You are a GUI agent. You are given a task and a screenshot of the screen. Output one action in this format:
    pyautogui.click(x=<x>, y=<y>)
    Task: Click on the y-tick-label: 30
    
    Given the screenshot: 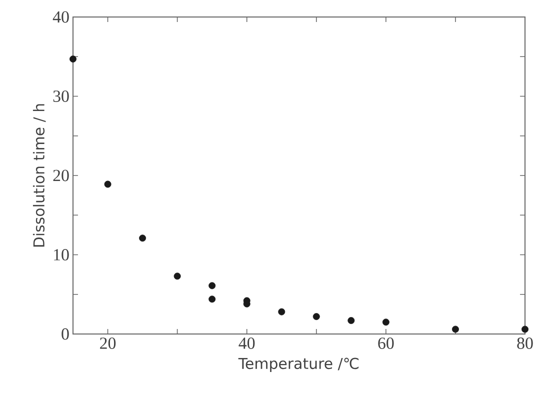 What is the action you would take?
    pyautogui.click(x=61, y=96)
    